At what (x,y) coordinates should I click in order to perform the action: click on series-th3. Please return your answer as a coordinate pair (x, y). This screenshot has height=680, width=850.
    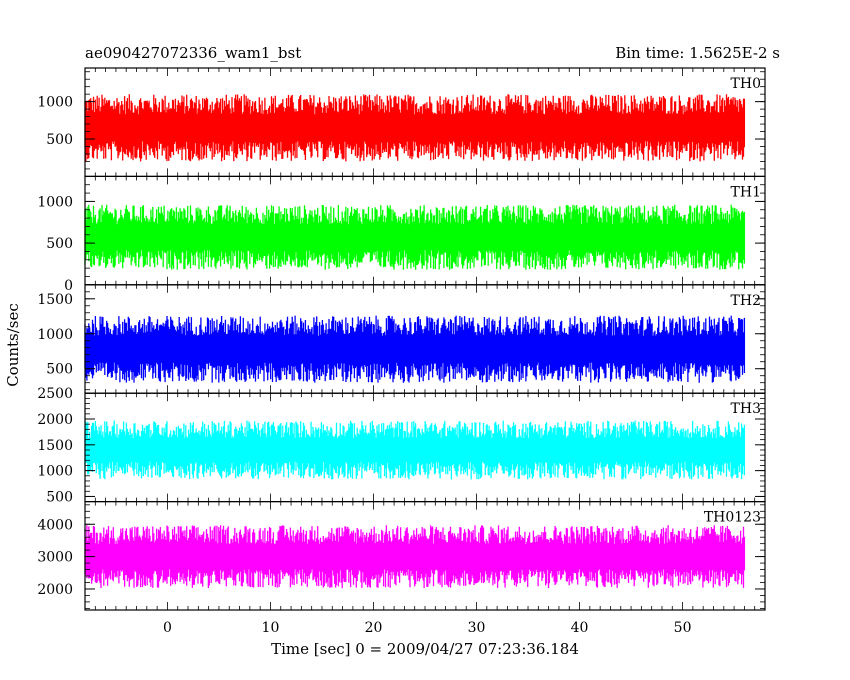
    Looking at the image, I should click on (415, 450).